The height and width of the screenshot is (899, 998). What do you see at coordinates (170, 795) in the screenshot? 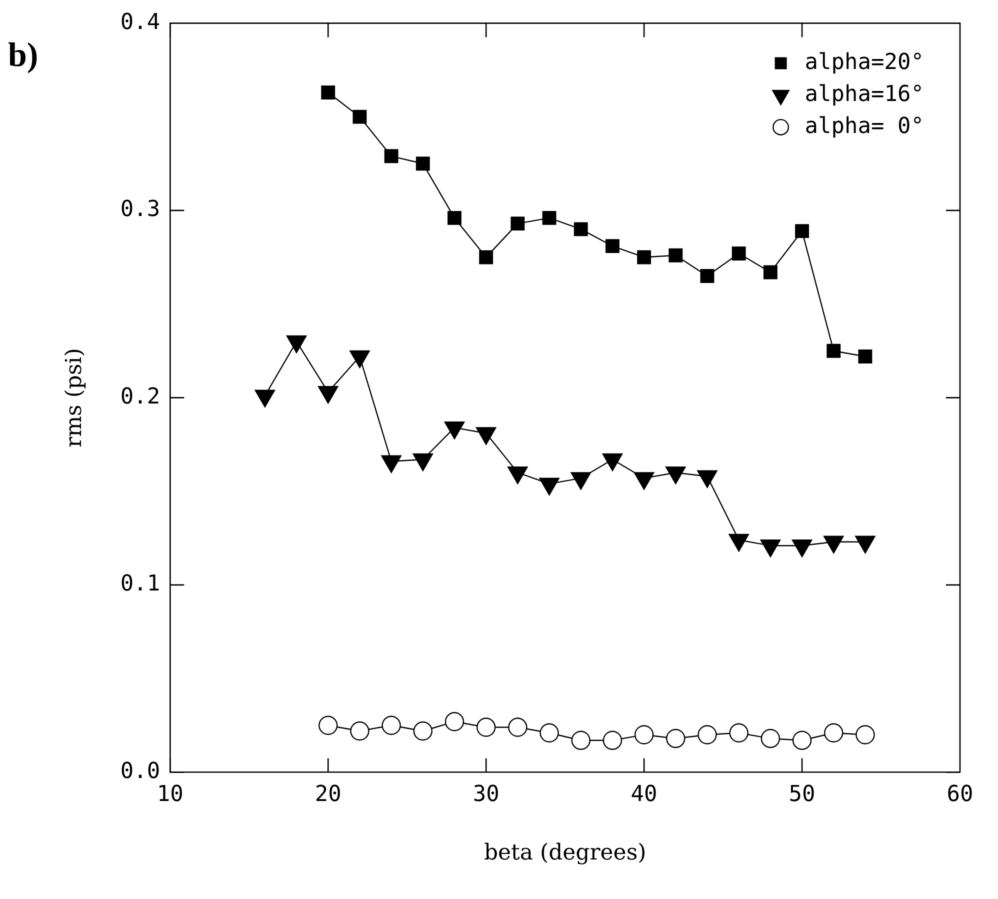
I see `x-tick-label: 10` at bounding box center [170, 795].